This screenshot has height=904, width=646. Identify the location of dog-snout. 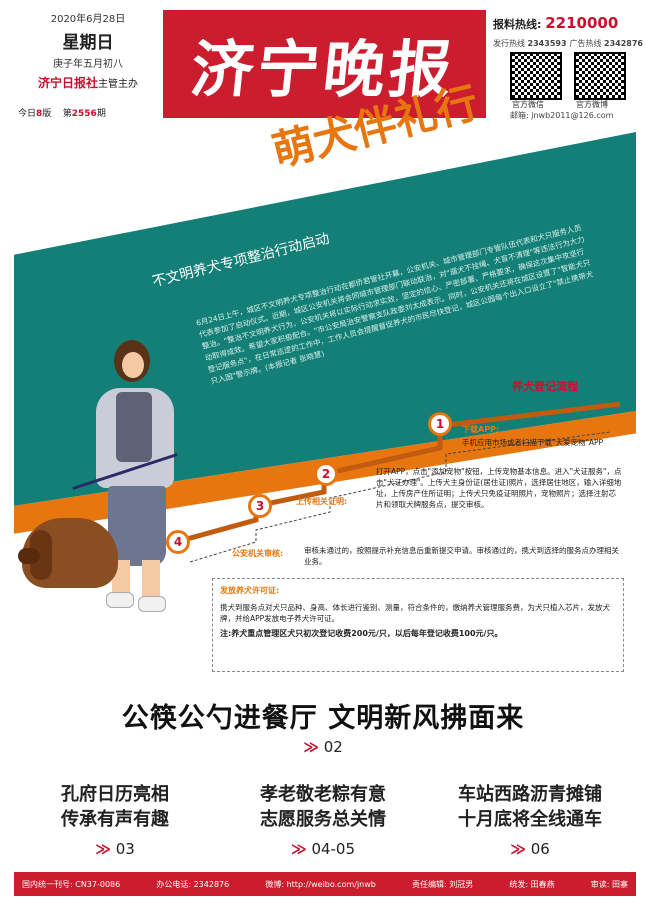
(29, 556).